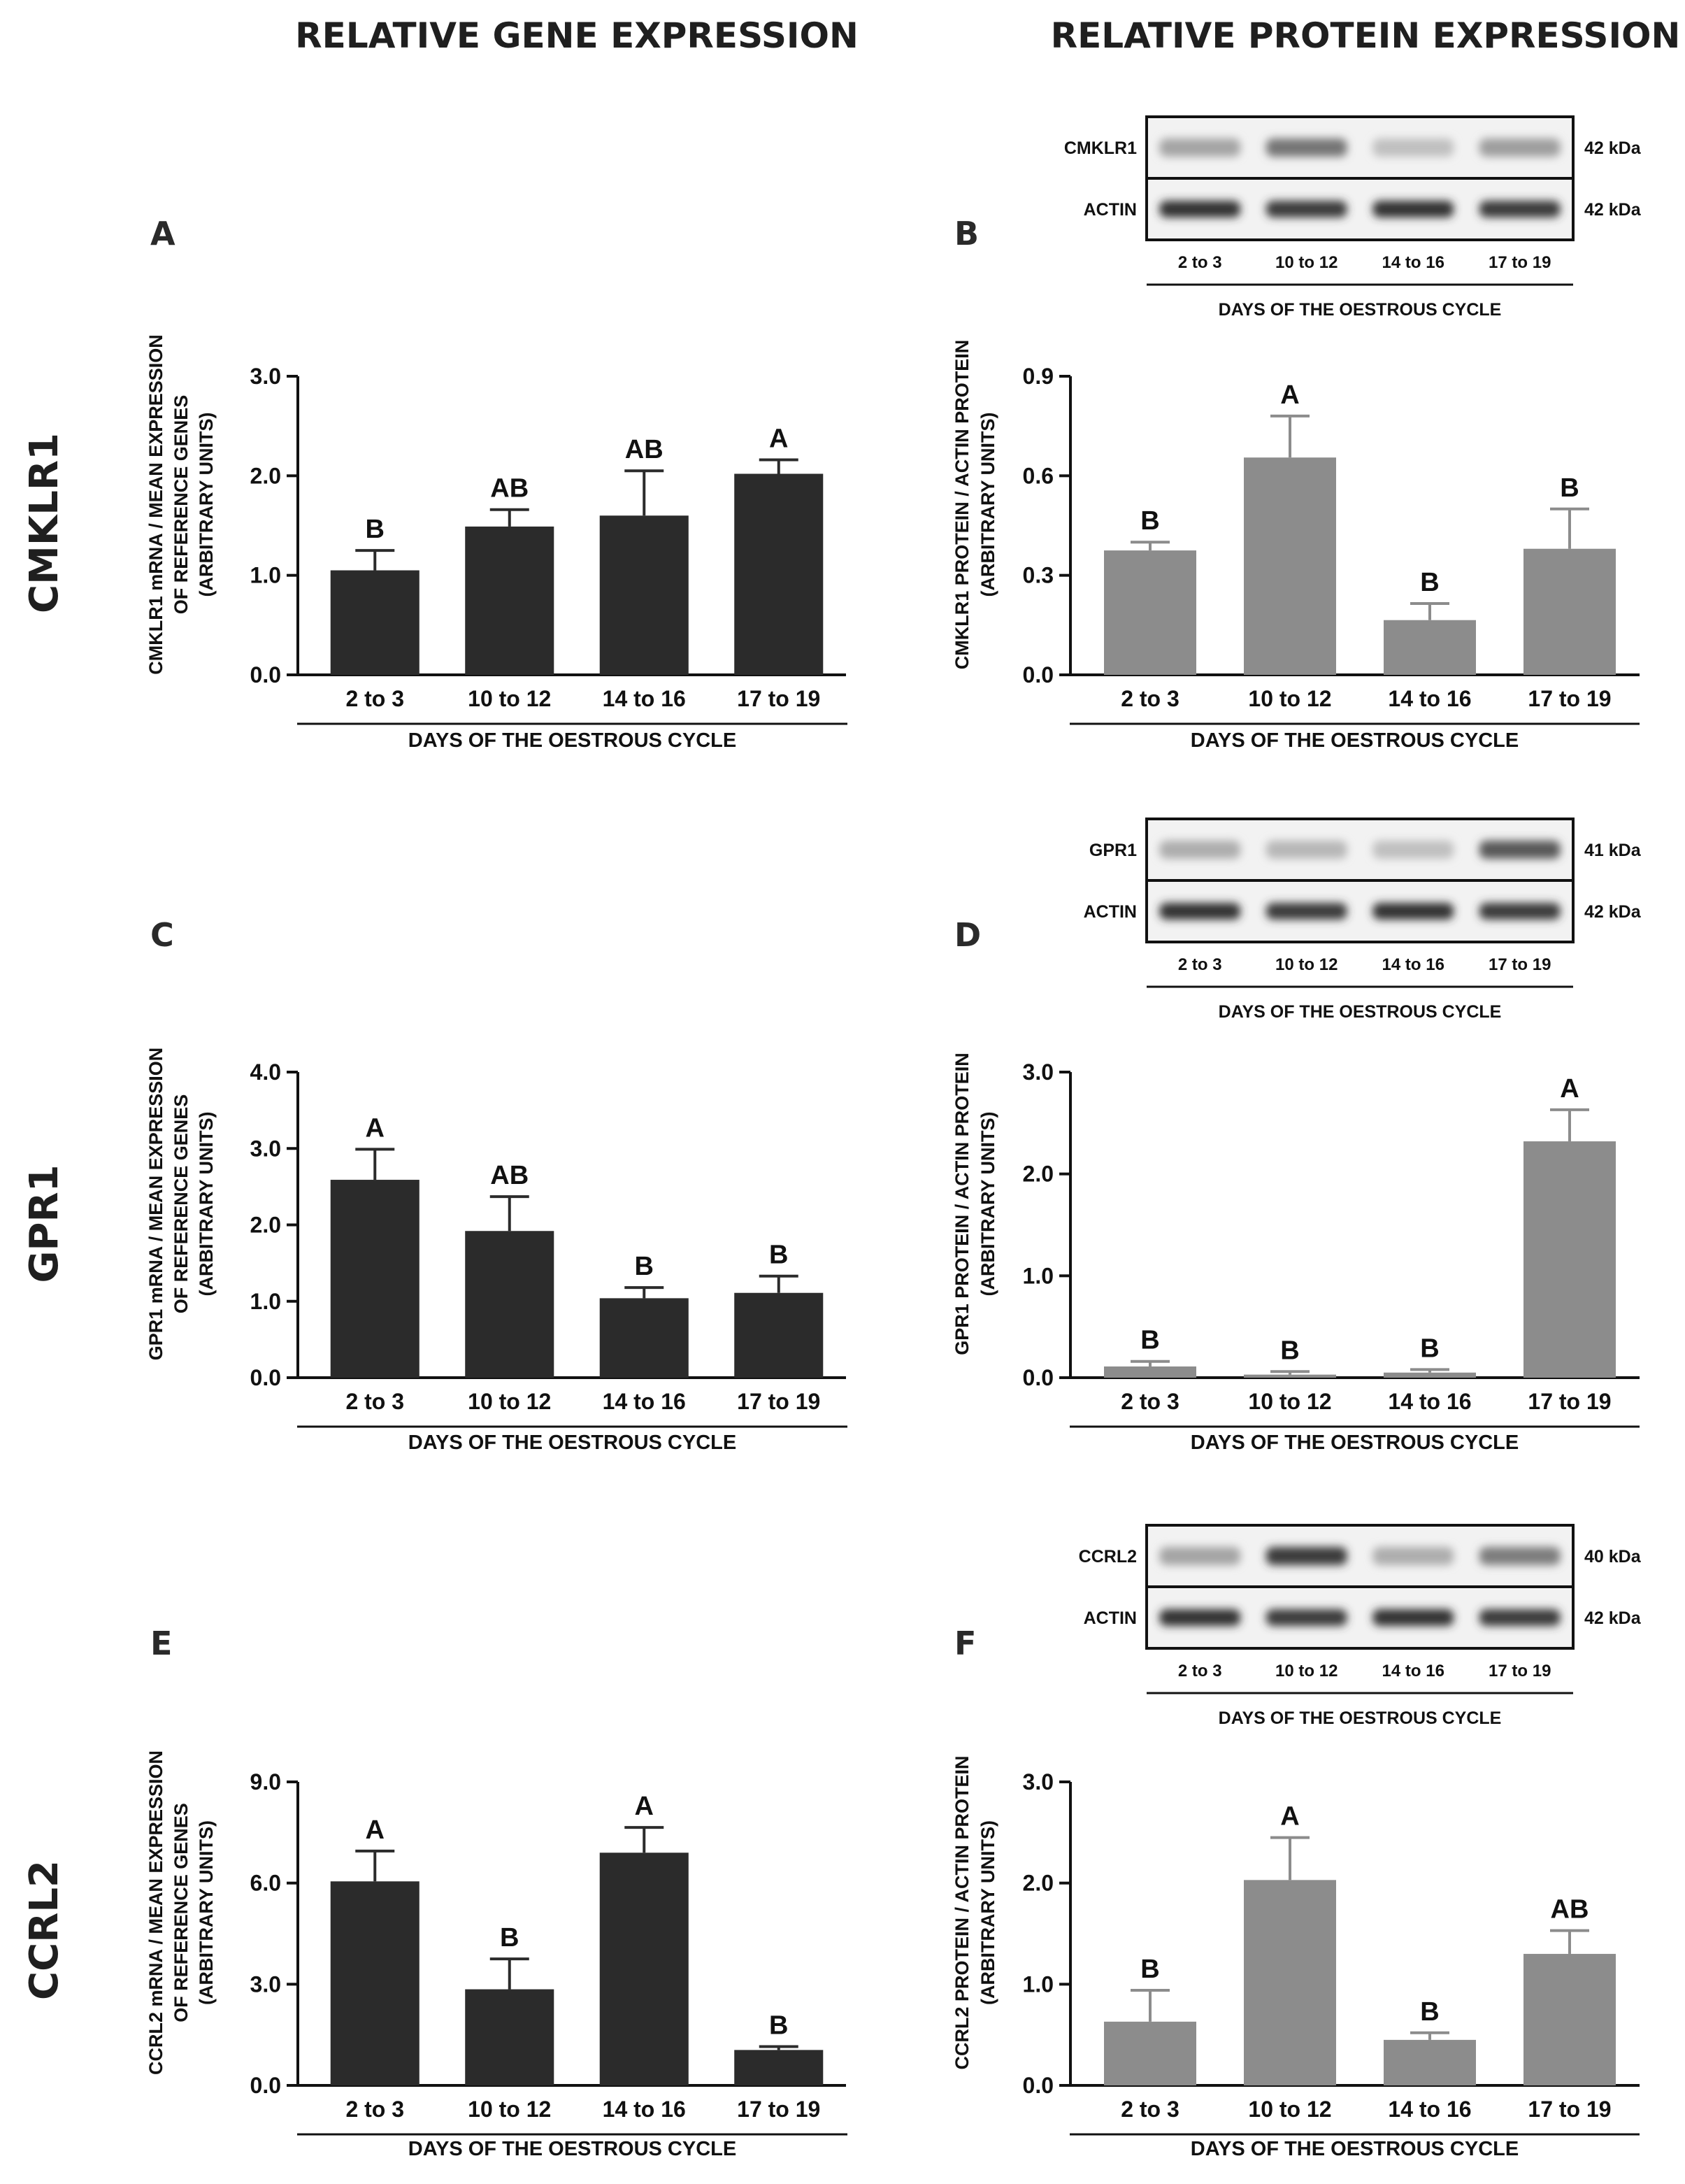 Image resolution: width=1685 pixels, height=2184 pixels. Describe the element at coordinates (1113, 851) in the screenshot. I see `blot-target-label: GPR1` at that location.